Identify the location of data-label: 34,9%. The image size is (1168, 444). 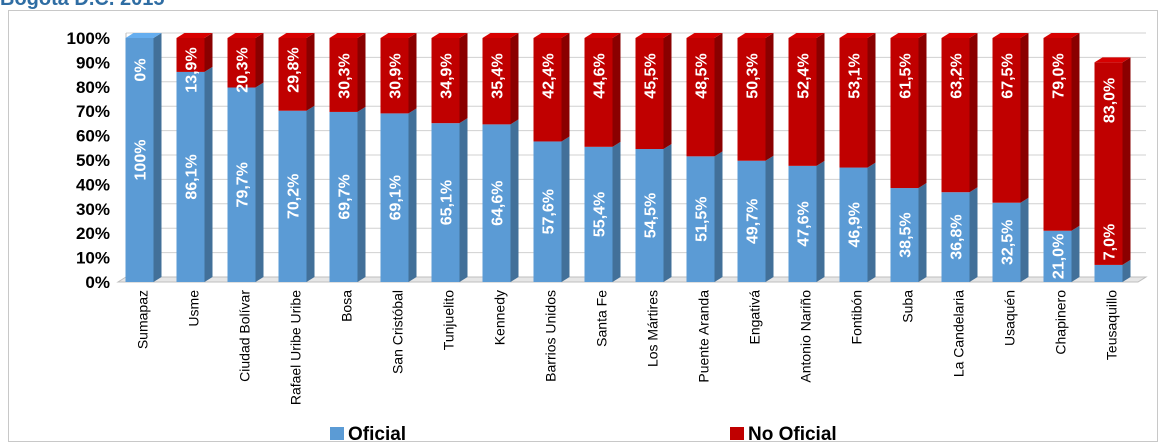
(447, 75).